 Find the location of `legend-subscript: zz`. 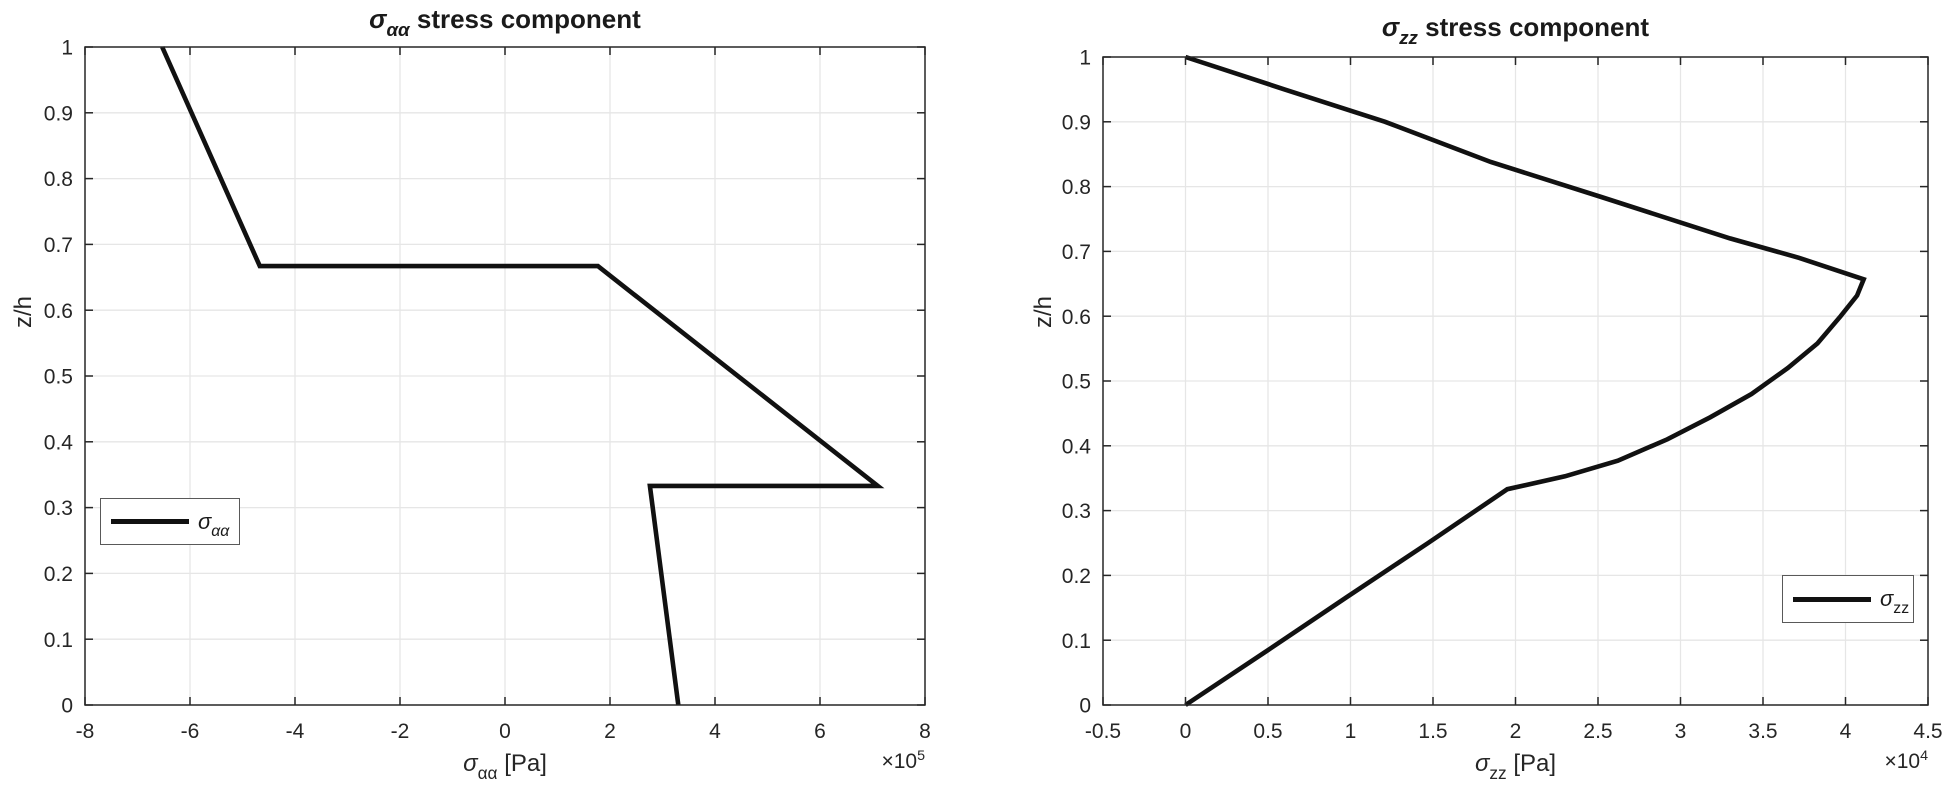

legend-subscript: zz is located at coordinates (1901, 609).